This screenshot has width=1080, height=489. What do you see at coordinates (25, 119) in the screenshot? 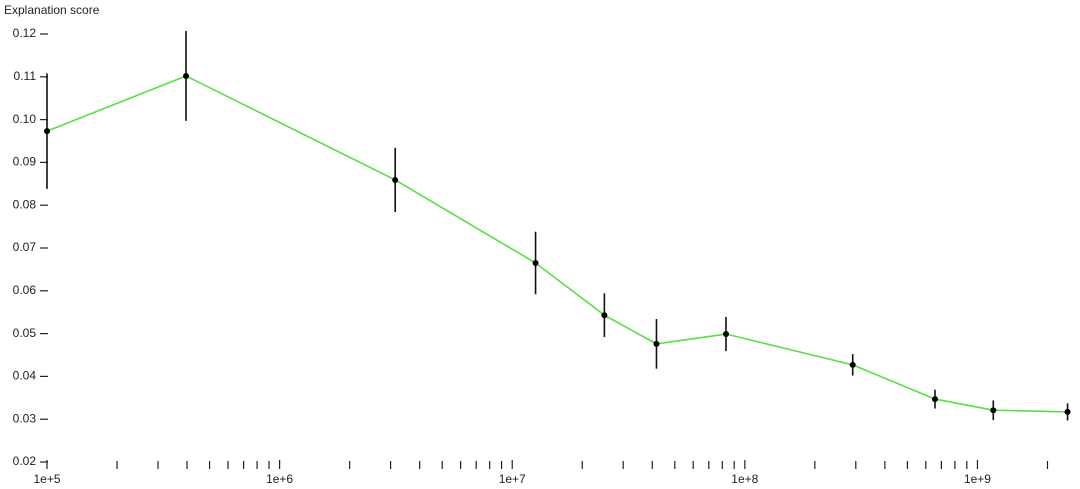
I see `y-tick-label: 0.10` at bounding box center [25, 119].